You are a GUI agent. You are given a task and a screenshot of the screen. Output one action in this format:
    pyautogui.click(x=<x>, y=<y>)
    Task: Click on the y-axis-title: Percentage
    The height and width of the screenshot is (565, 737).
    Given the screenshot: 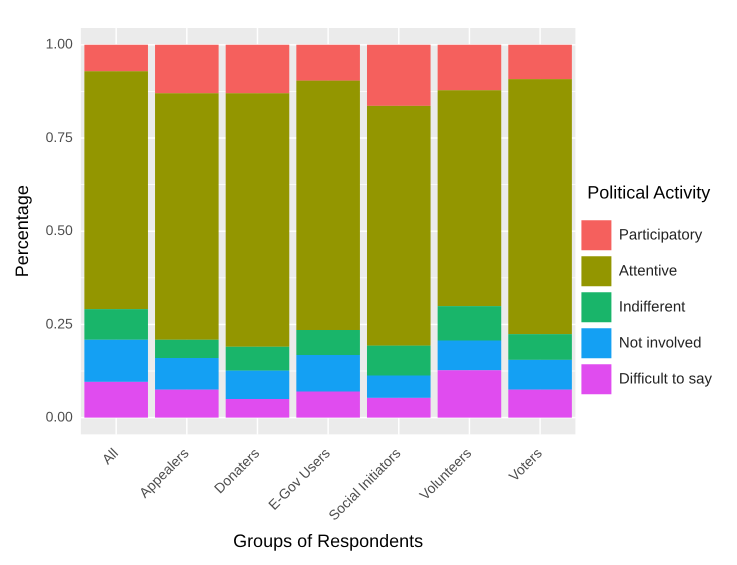 What is the action you would take?
    pyautogui.click(x=22, y=231)
    